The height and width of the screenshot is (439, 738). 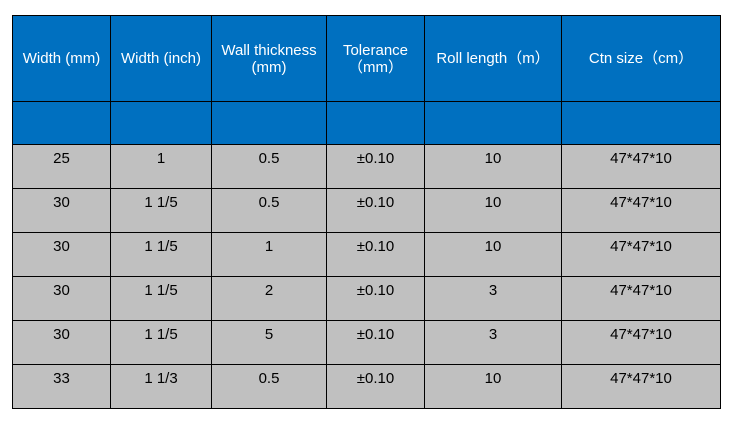 I want to click on table-row: 33 1 1/3 0.5 ±0.10 10 47*47*10, so click(x=366, y=386).